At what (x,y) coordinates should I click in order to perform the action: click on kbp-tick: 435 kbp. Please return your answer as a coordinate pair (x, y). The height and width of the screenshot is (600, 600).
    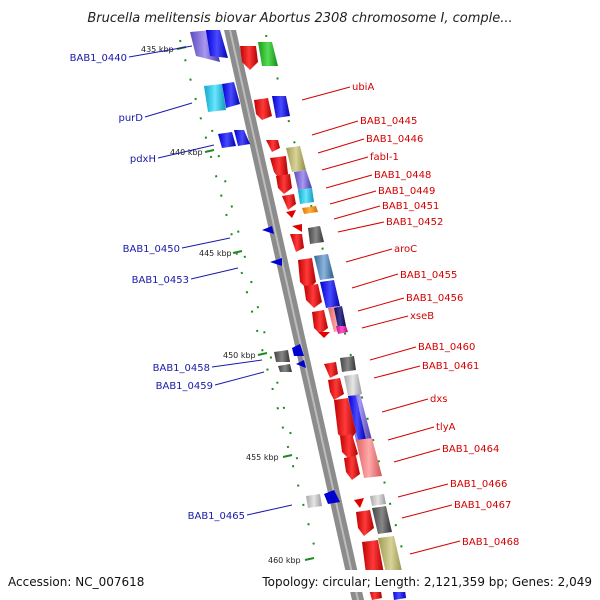
    Looking at the image, I should click on (157, 49).